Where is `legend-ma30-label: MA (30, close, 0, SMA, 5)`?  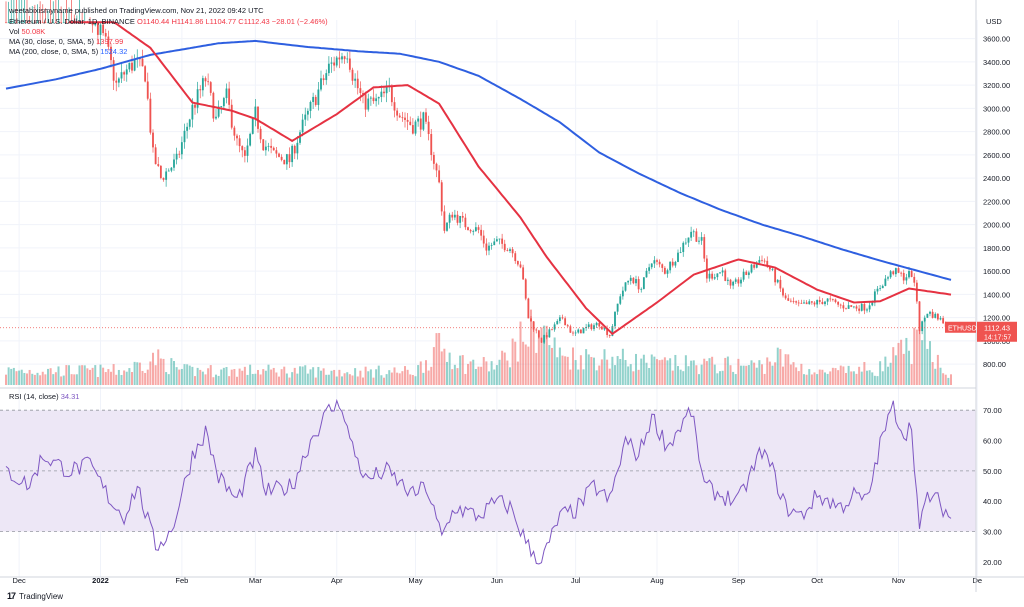
legend-ma30-label: MA (30, close, 0, SMA, 5) is located at coordinates (52, 41).